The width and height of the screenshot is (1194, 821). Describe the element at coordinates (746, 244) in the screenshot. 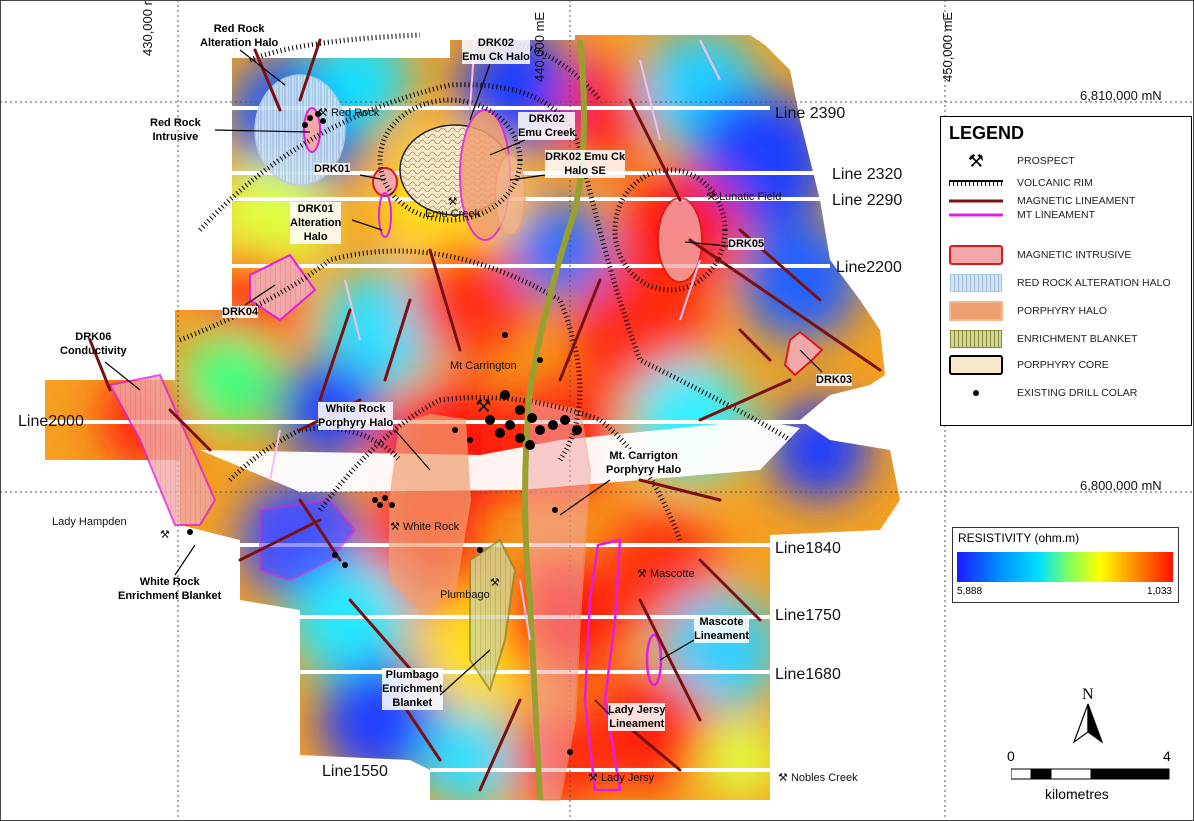

I see `label-drk05: DRK05` at that location.